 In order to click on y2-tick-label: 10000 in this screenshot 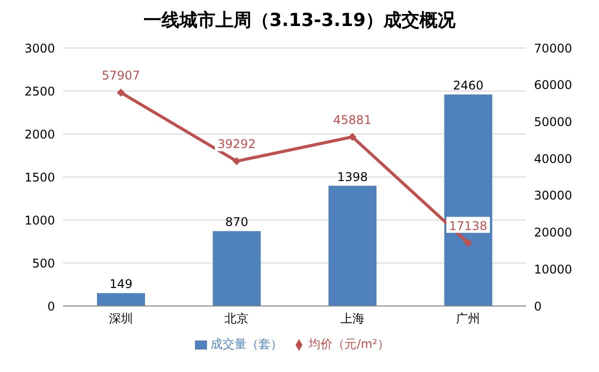, I will do `click(553, 269)`.